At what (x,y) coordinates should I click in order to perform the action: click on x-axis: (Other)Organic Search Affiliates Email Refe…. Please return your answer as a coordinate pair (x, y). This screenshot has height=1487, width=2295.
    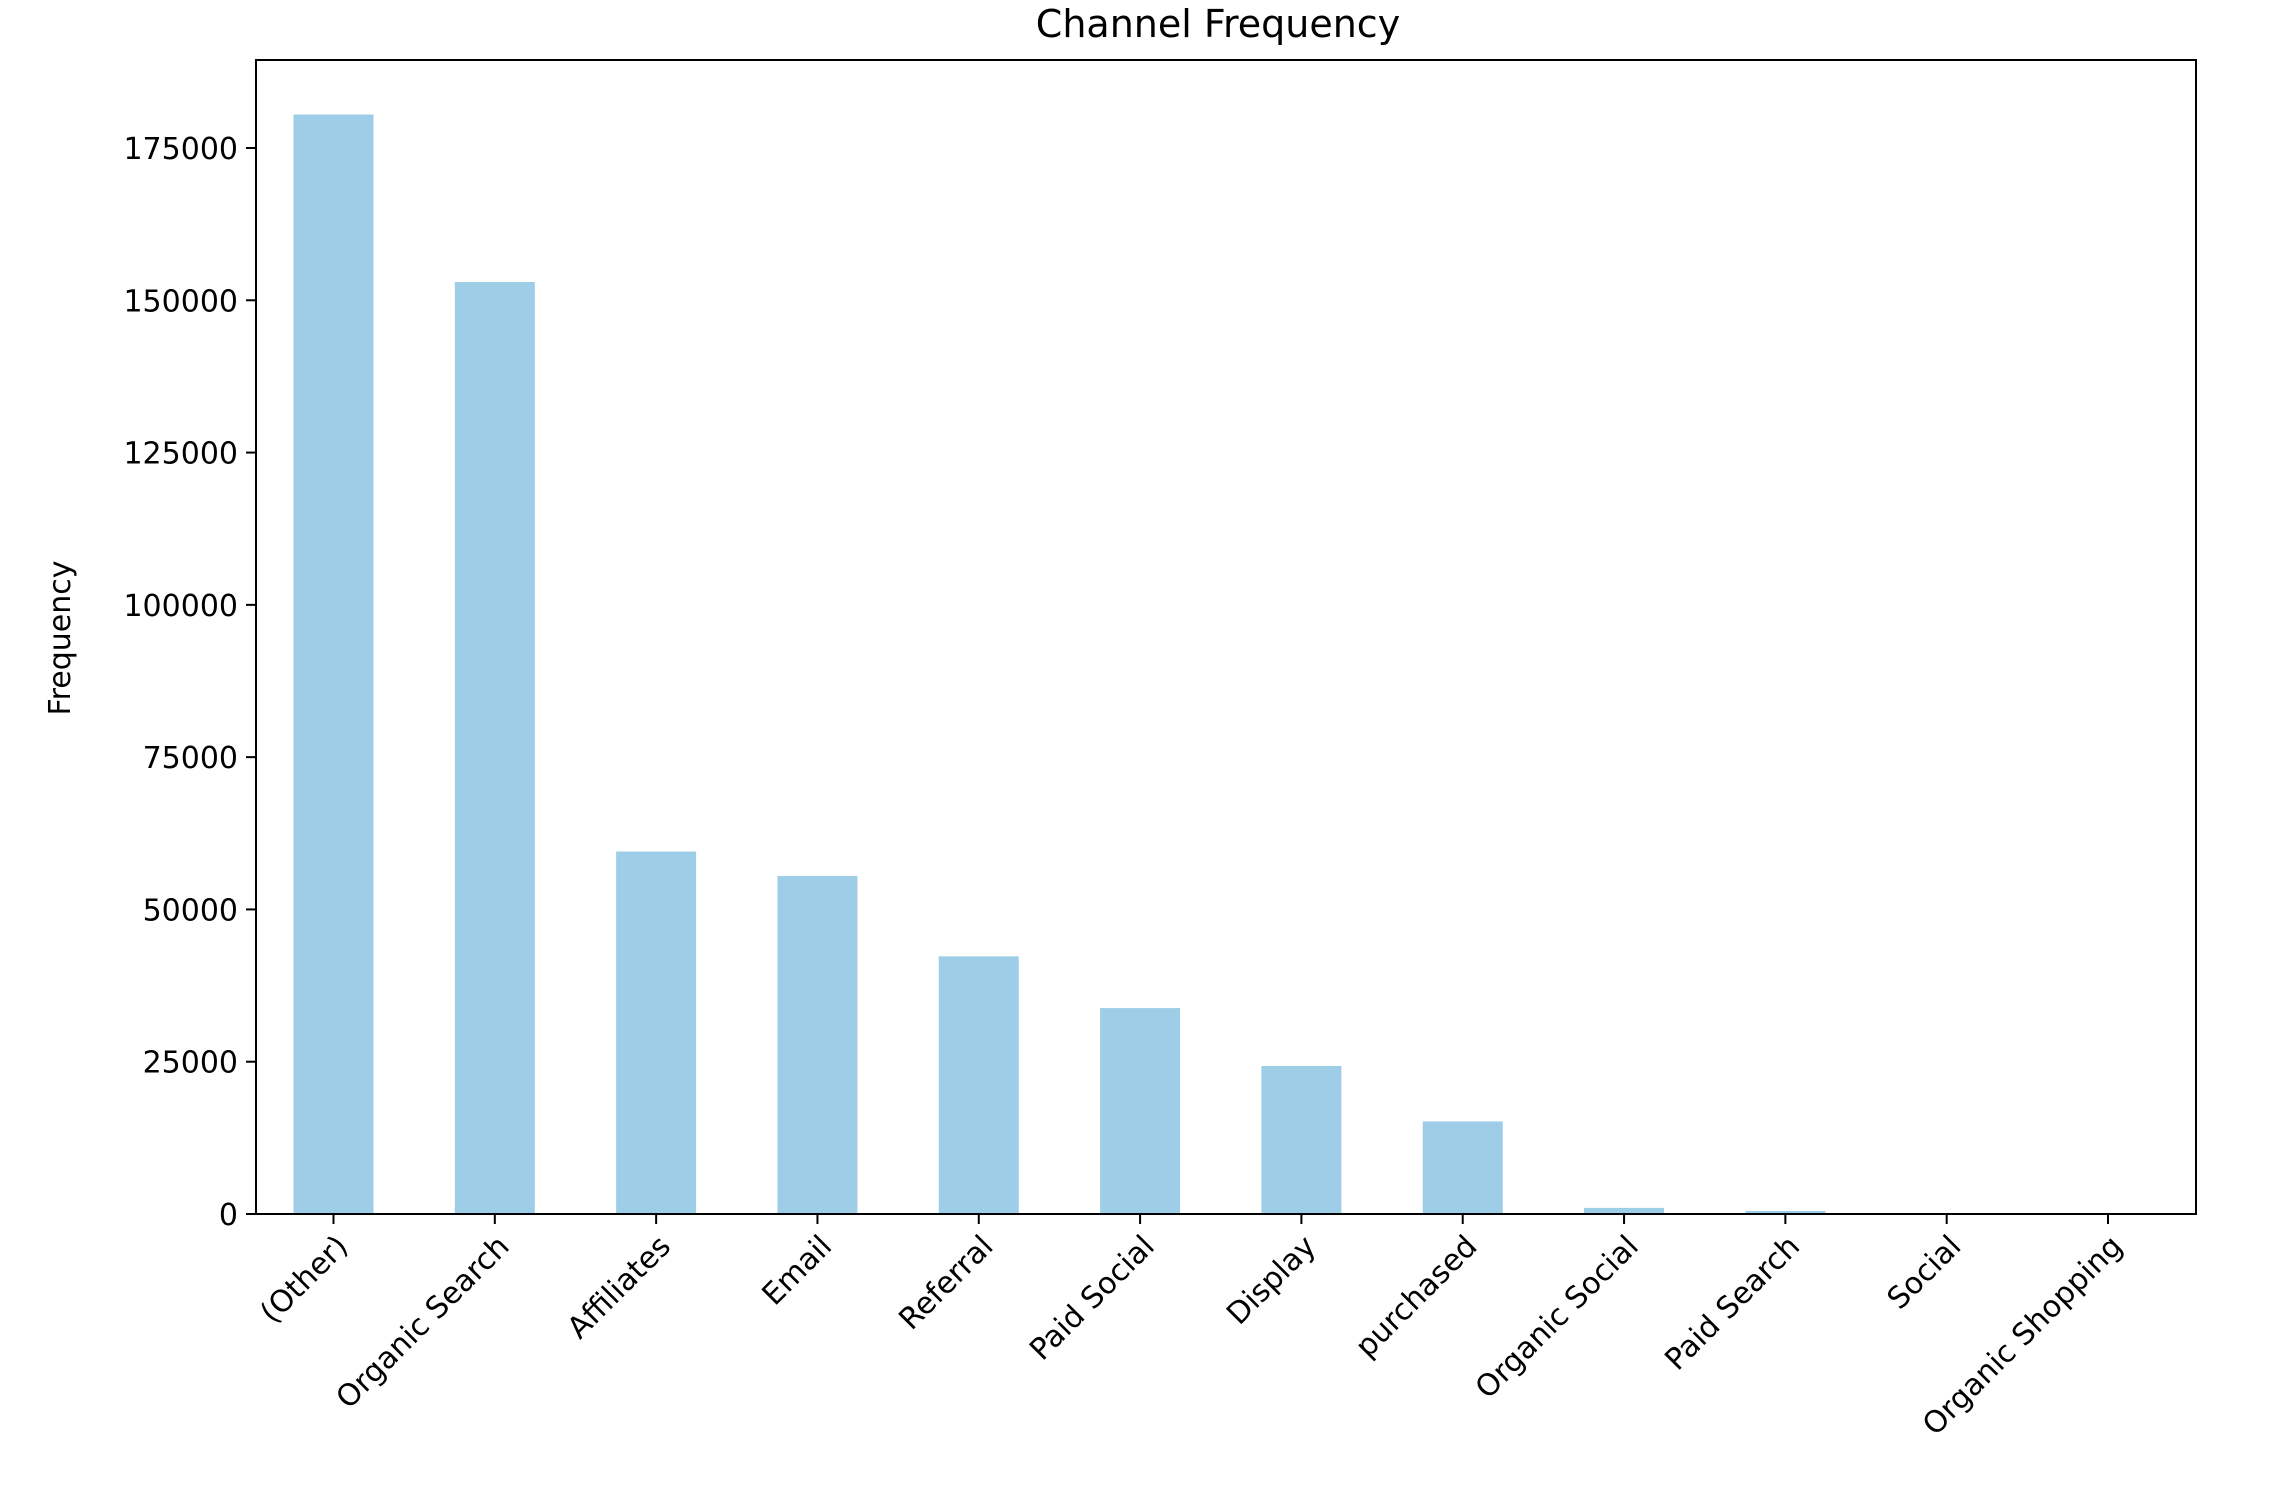
    Looking at the image, I should click on (1192, 1328).